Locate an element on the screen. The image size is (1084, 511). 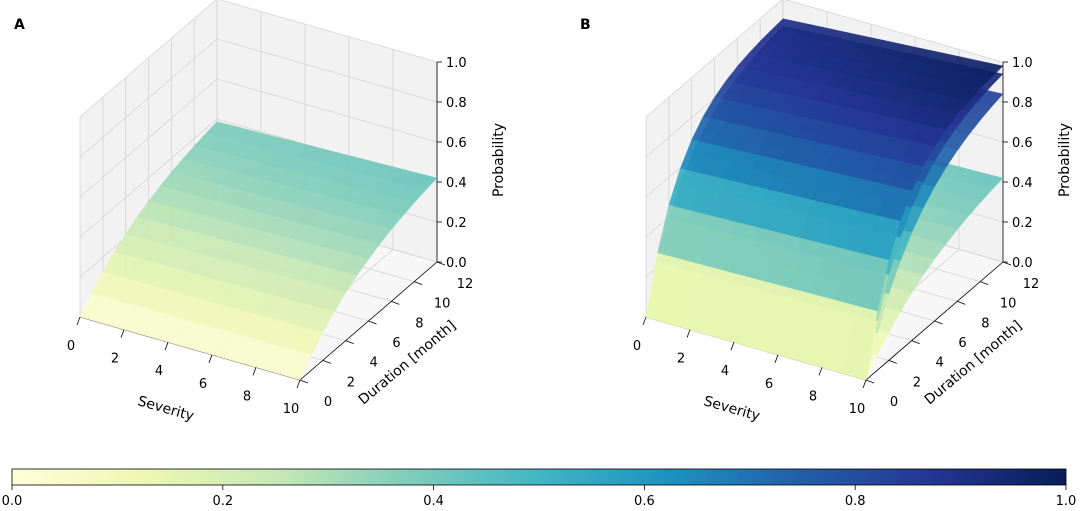
colorbar-tick-label: 1.0 is located at coordinates (1066, 501).